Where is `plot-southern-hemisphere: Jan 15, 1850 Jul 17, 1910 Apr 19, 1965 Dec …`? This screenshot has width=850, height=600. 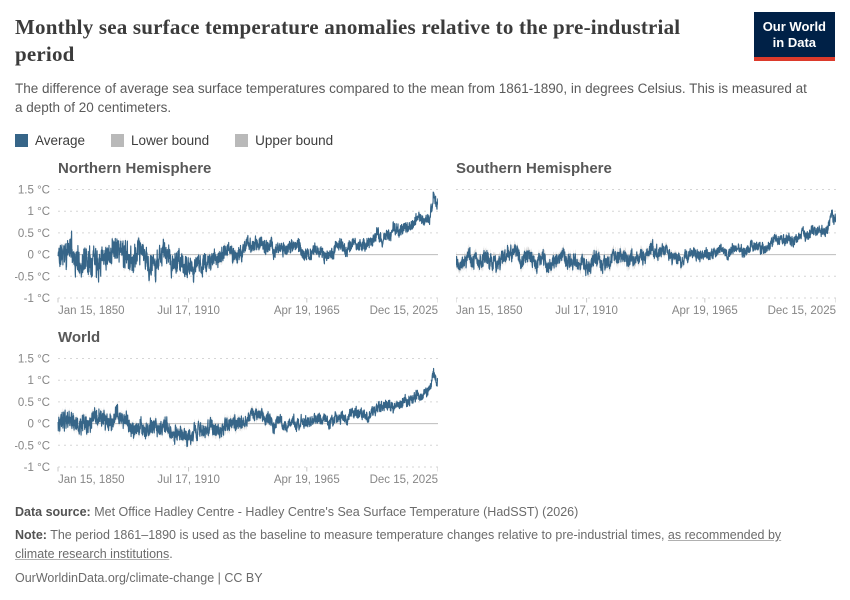 plot-southern-hemisphere: Jan 15, 1850 Jul 17, 1910 Apr 19, 1965 Dec … is located at coordinates (646, 252).